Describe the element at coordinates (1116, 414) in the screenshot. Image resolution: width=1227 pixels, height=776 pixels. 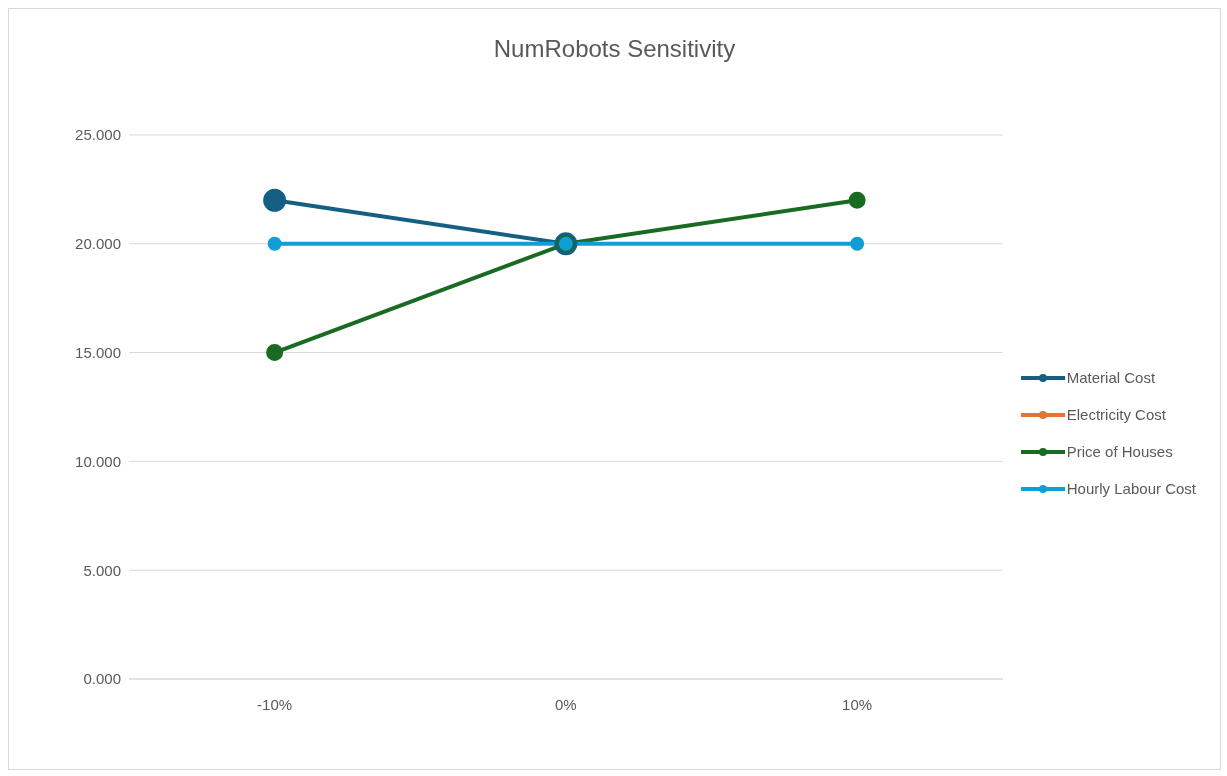
I see `legend-label: Electricity Cost` at that location.